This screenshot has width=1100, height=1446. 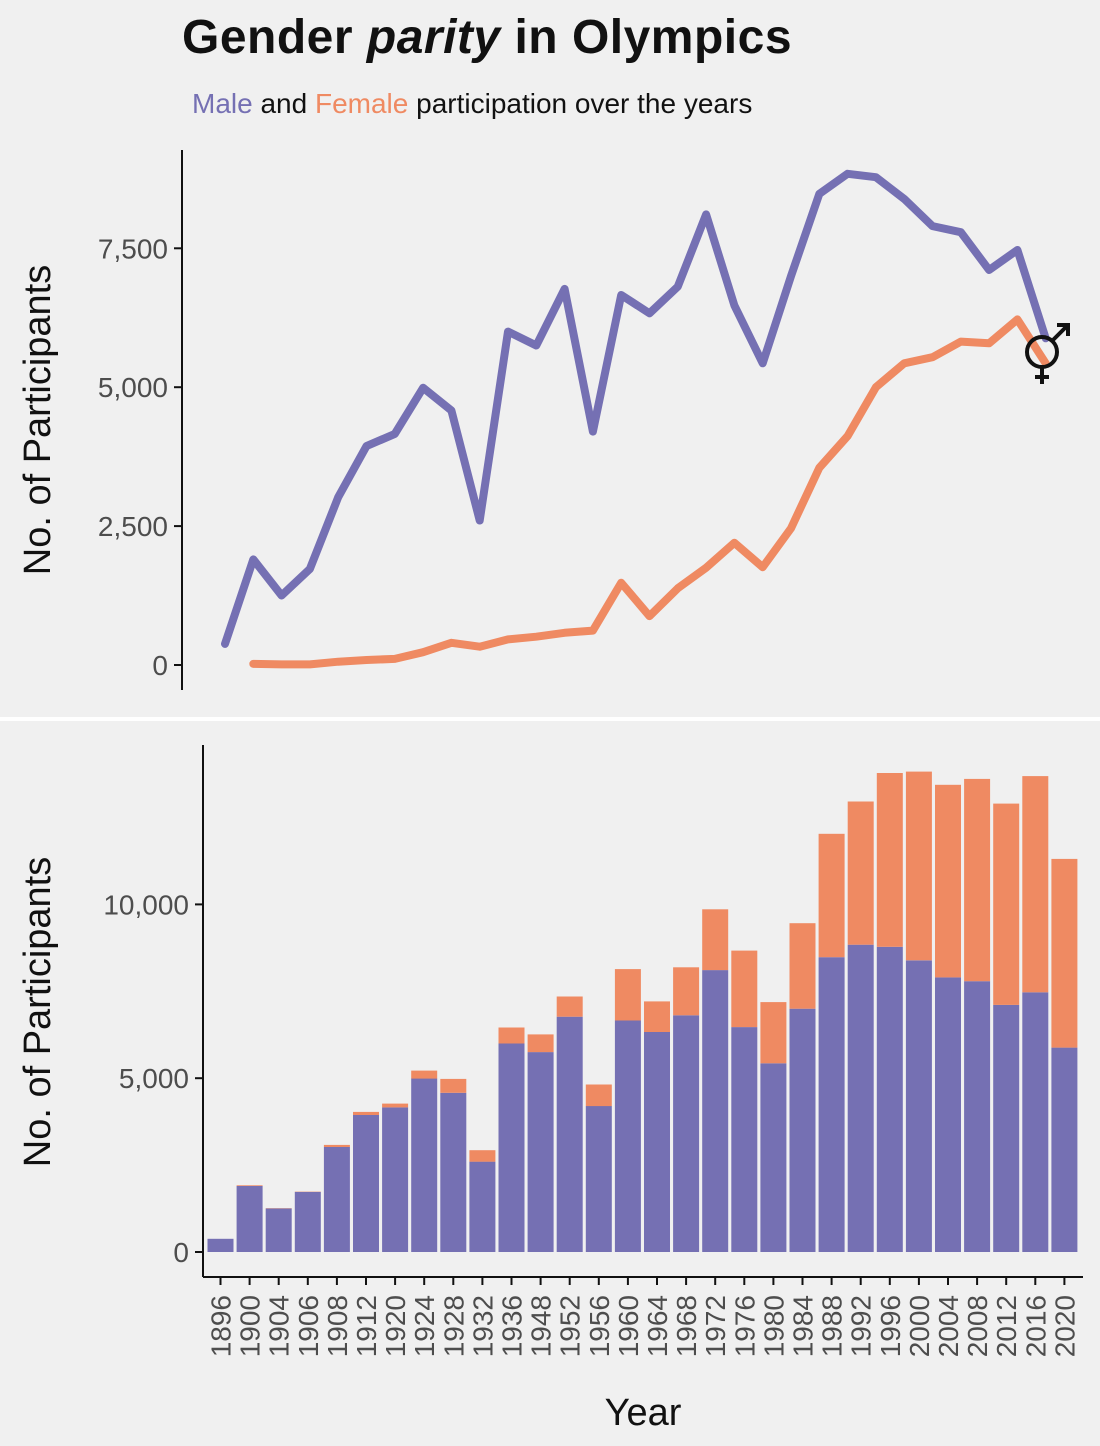 What do you see at coordinates (221, 1326) in the screenshot?
I see `bar-x-tick-label: 1896` at bounding box center [221, 1326].